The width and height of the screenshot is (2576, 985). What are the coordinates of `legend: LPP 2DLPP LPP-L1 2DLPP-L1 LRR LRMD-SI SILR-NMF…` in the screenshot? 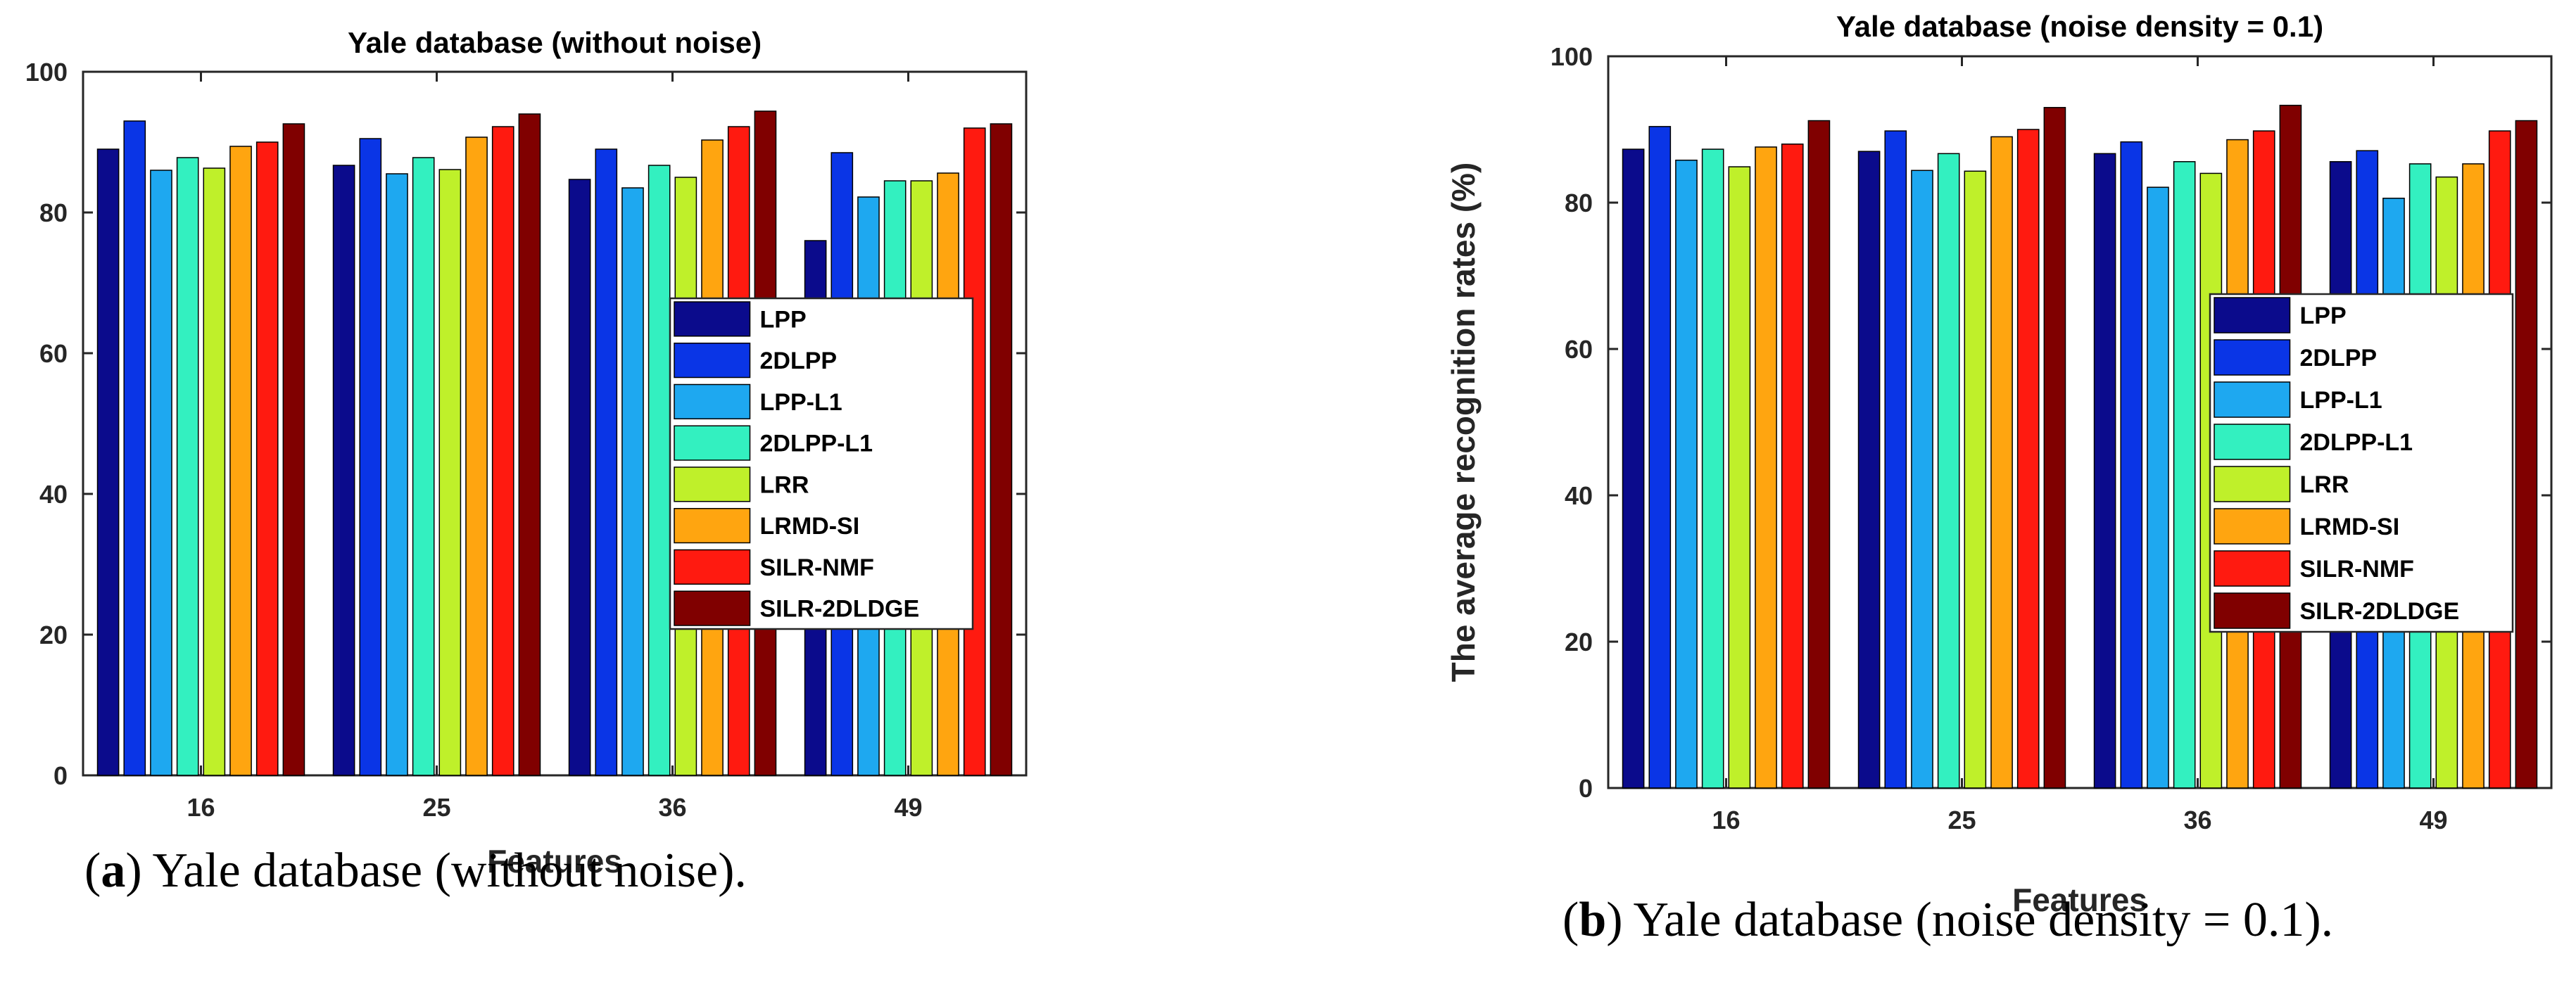 It's located at (821, 464).